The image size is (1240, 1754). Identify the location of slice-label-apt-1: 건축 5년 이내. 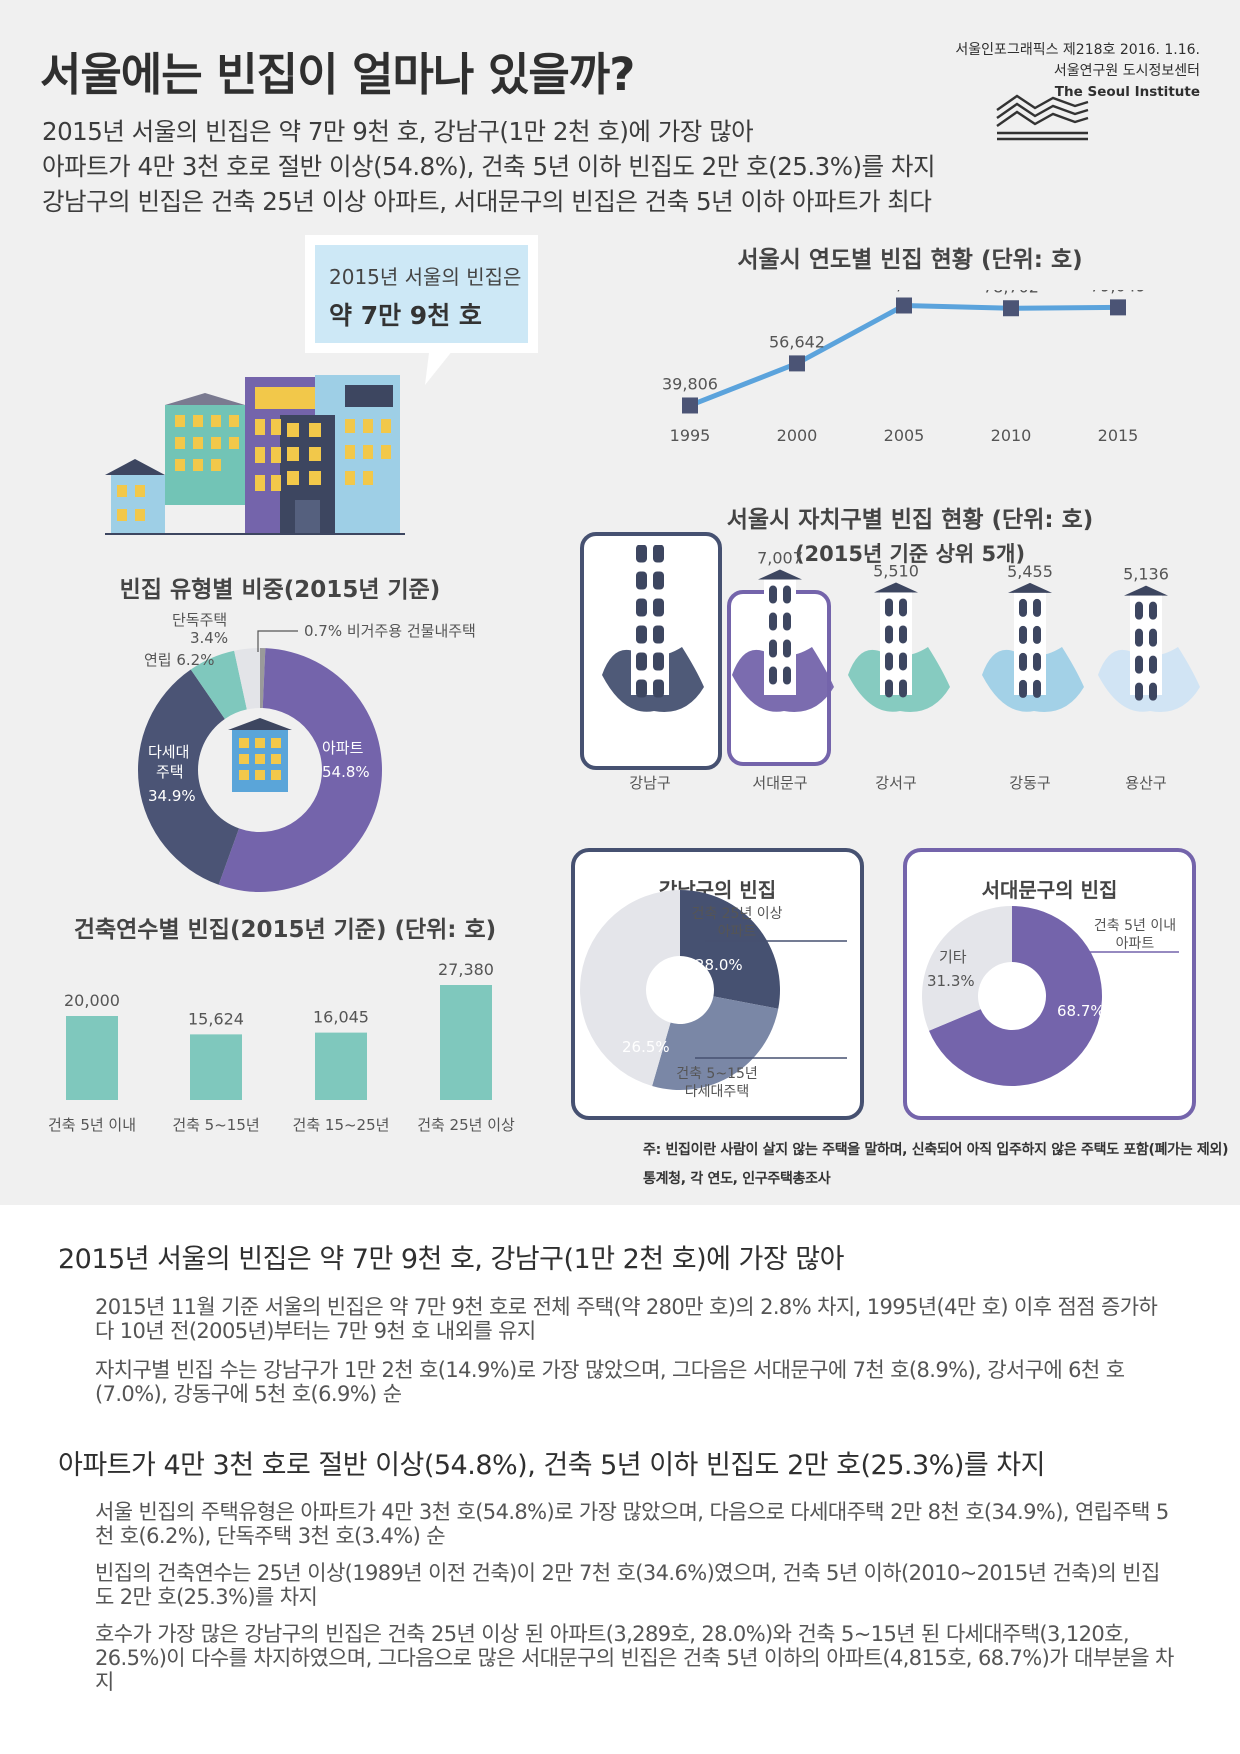
(1135, 926).